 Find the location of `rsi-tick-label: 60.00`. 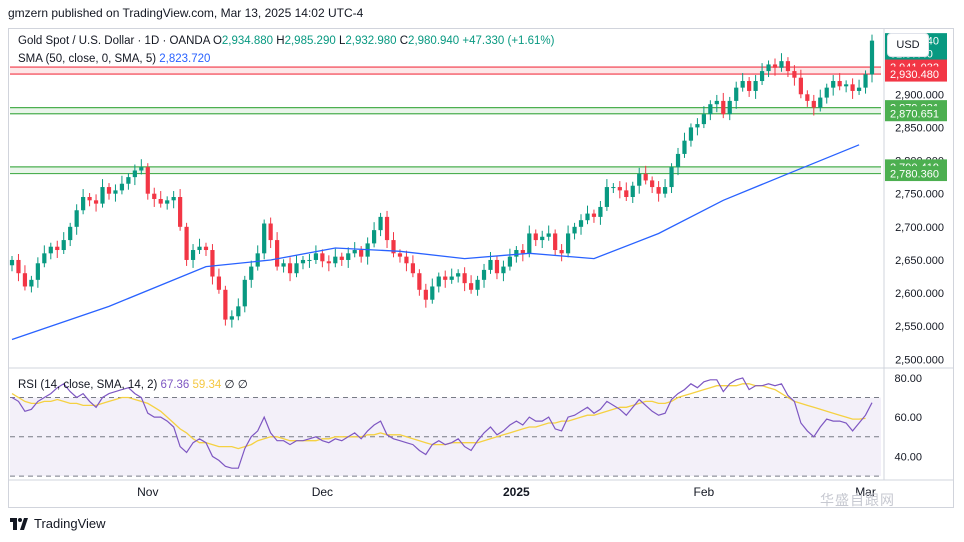

rsi-tick-label: 60.00 is located at coordinates (908, 418).